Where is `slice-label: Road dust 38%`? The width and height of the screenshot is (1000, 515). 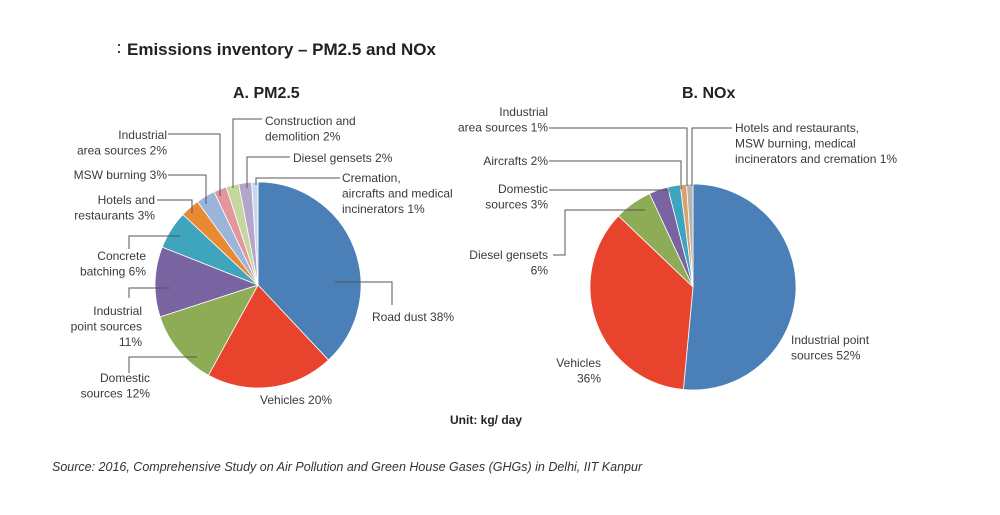
slice-label: Road dust 38% is located at coordinates (413, 317).